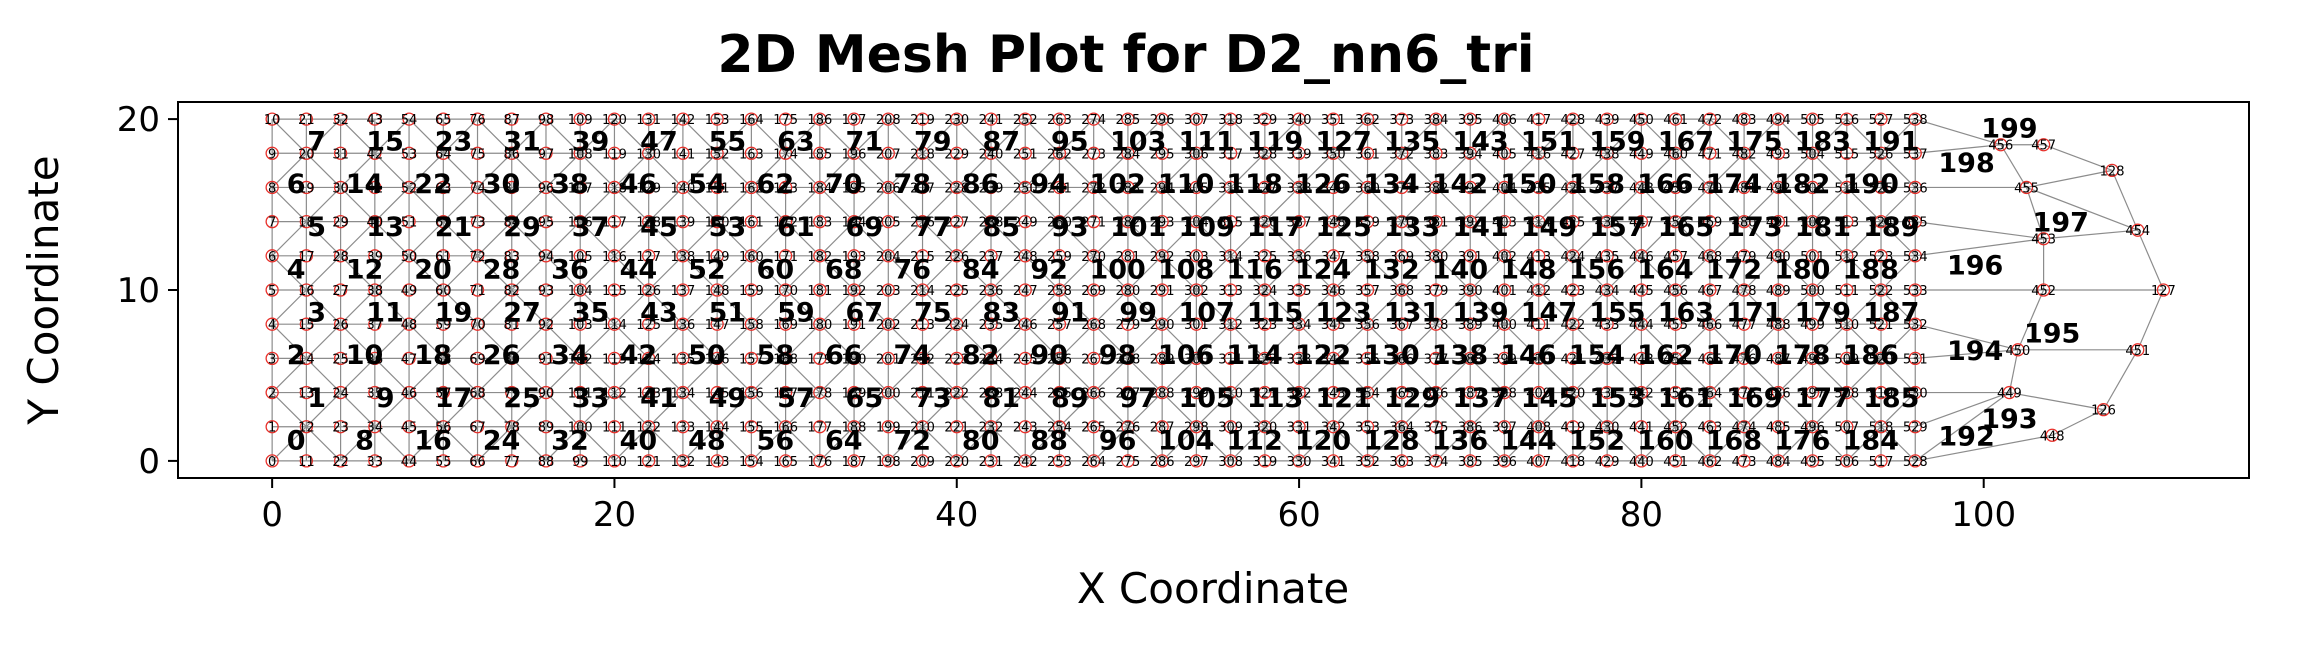 This screenshot has height=646, width=2299. I want to click on node-label: 118, so click(614, 188).